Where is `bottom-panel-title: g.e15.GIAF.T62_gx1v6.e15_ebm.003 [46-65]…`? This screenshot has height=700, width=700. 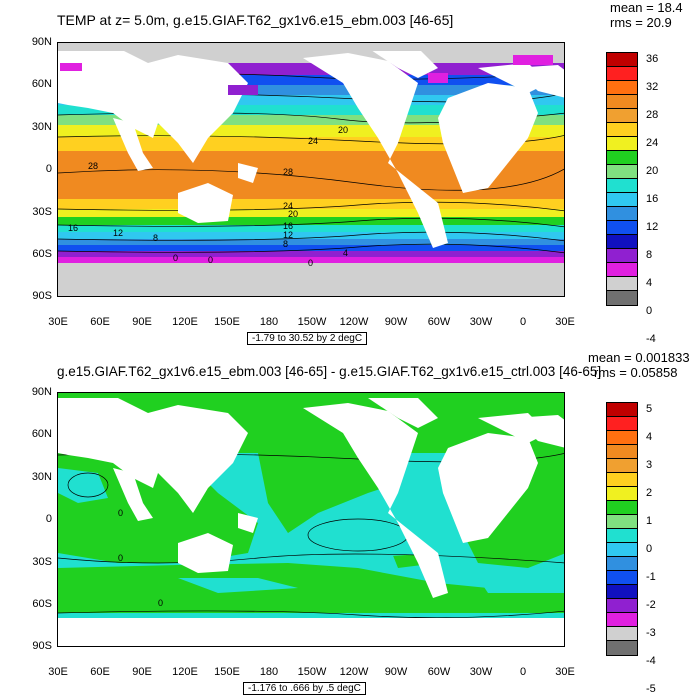
bottom-panel-title: g.e15.GIAF.T62_gx1v6.e15_ebm.003 [46-65]… is located at coordinates (329, 371).